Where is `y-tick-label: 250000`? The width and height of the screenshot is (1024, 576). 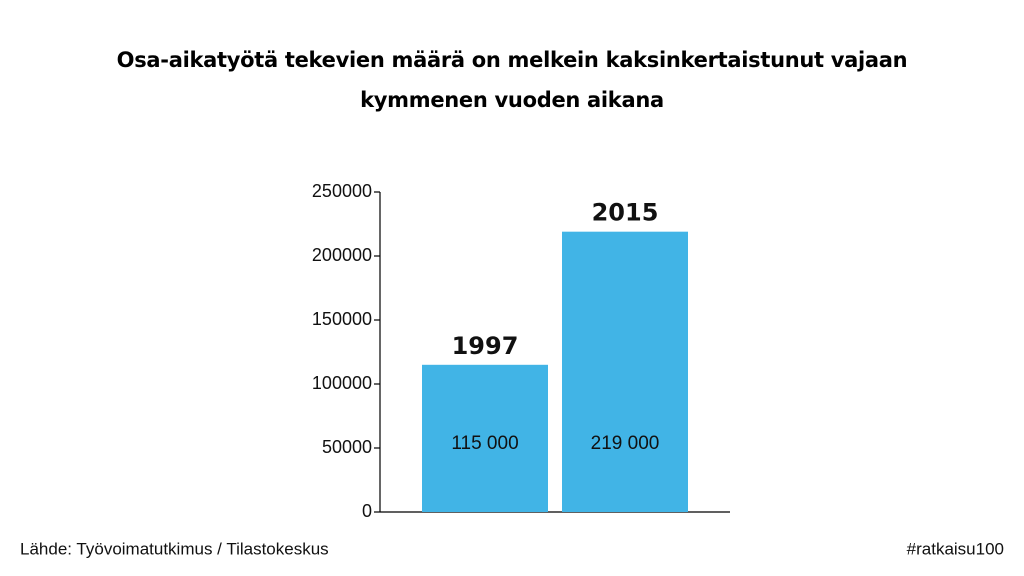 y-tick-label: 250000 is located at coordinates (342, 191).